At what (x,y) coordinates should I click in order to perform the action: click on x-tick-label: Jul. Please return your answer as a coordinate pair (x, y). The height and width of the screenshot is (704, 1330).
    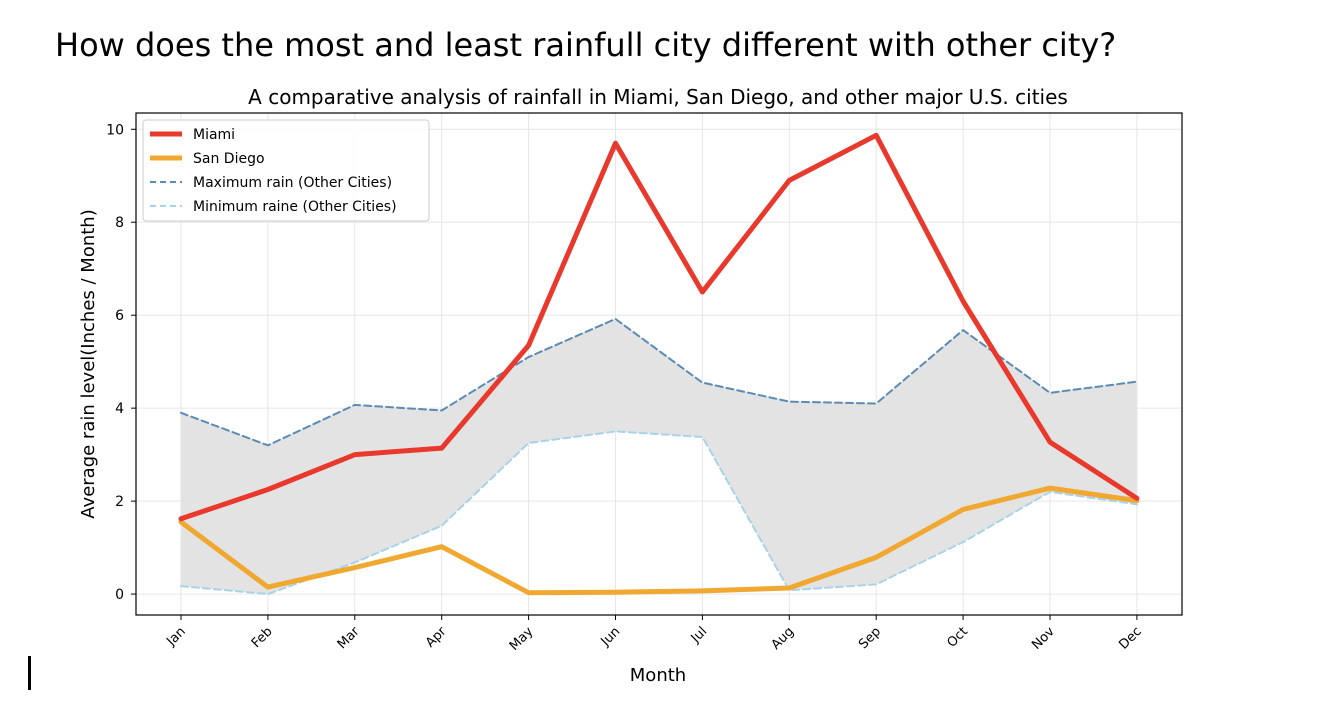
    Looking at the image, I should click on (699, 635).